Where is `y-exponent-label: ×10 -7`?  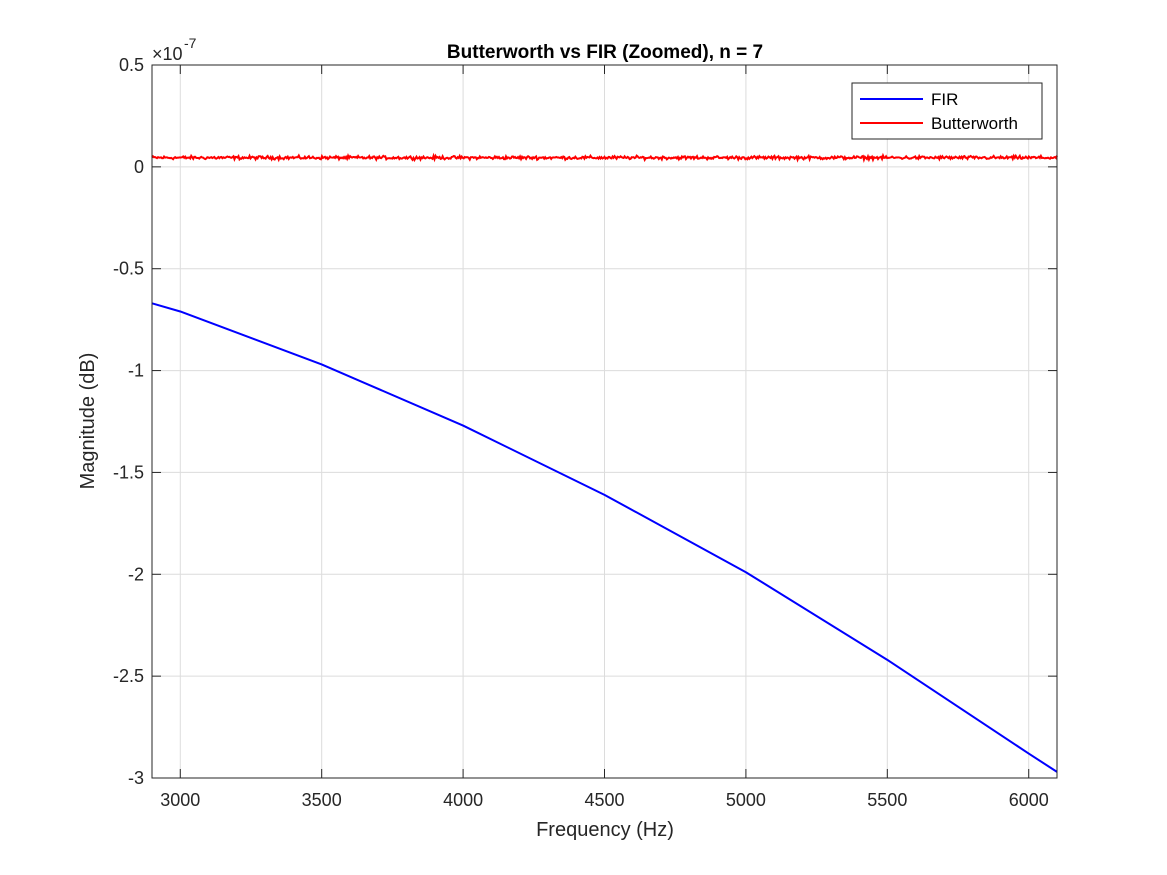
y-exponent-label: ×10 -7 is located at coordinates (174, 49).